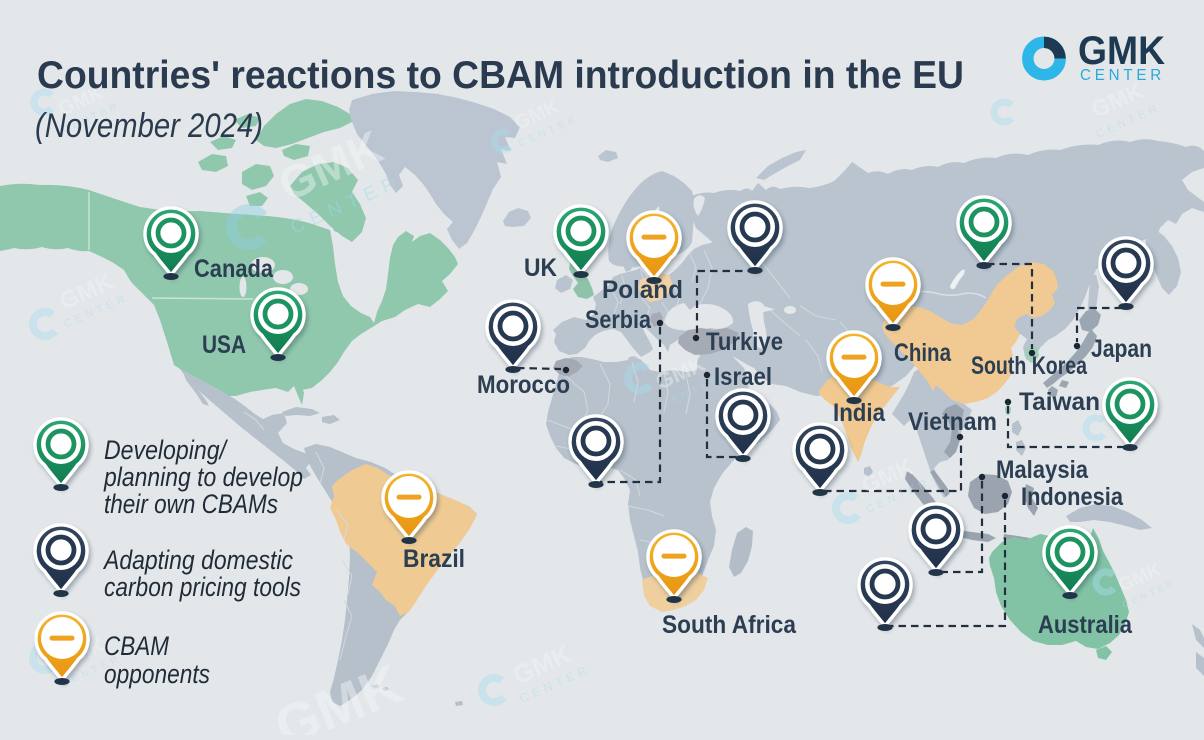 The height and width of the screenshot is (740, 1204). What do you see at coordinates (197, 560) in the screenshot?
I see `svg-text: Adapting domestic` at bounding box center [197, 560].